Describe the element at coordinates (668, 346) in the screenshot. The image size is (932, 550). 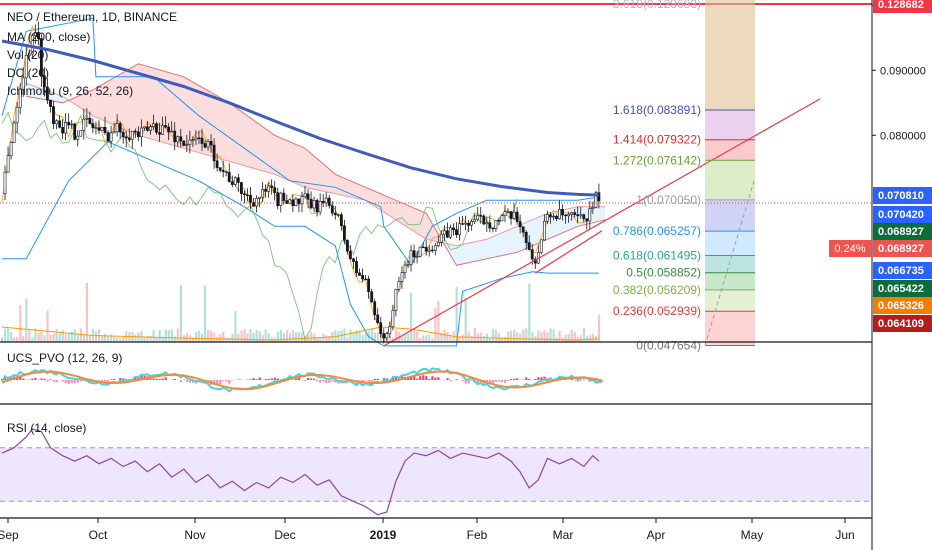
I see `fib-level-label: 0(0.047654)` at that location.